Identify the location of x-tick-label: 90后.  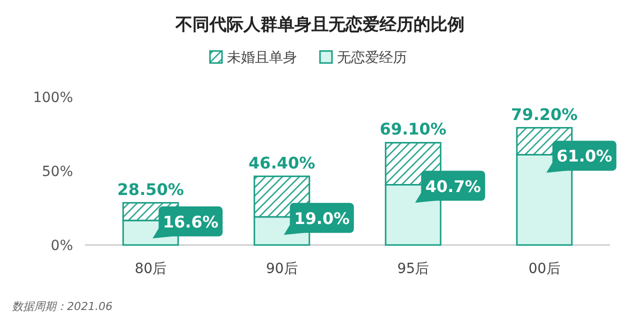
(282, 269).